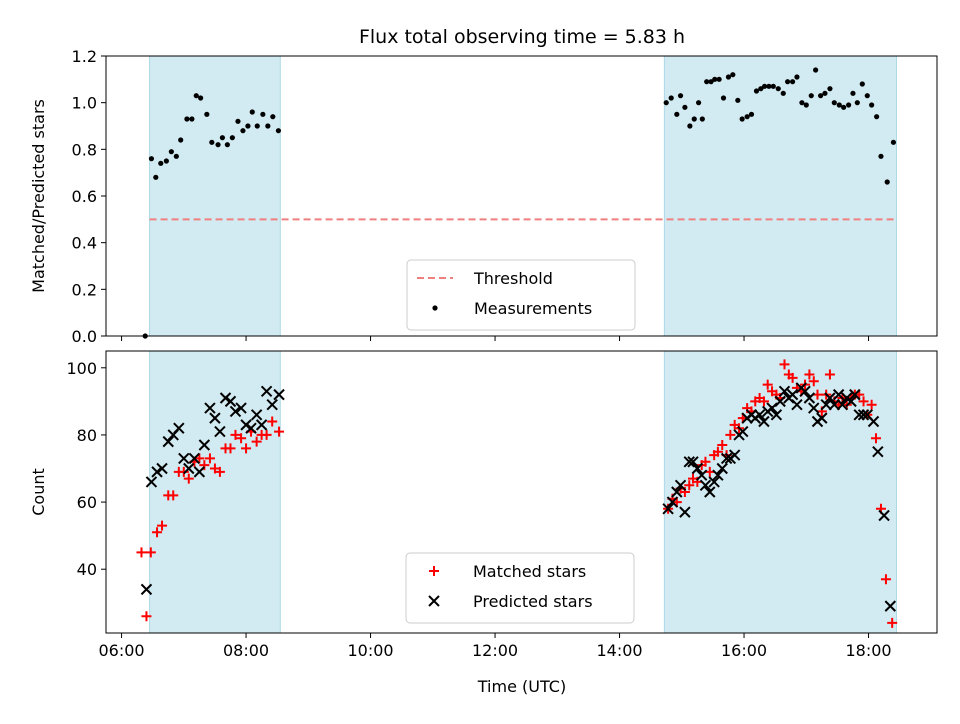 Image resolution: width=960 pixels, height=724 pixels. What do you see at coordinates (521, 686) in the screenshot?
I see `x-axis-label: Time (UTC)` at bounding box center [521, 686].